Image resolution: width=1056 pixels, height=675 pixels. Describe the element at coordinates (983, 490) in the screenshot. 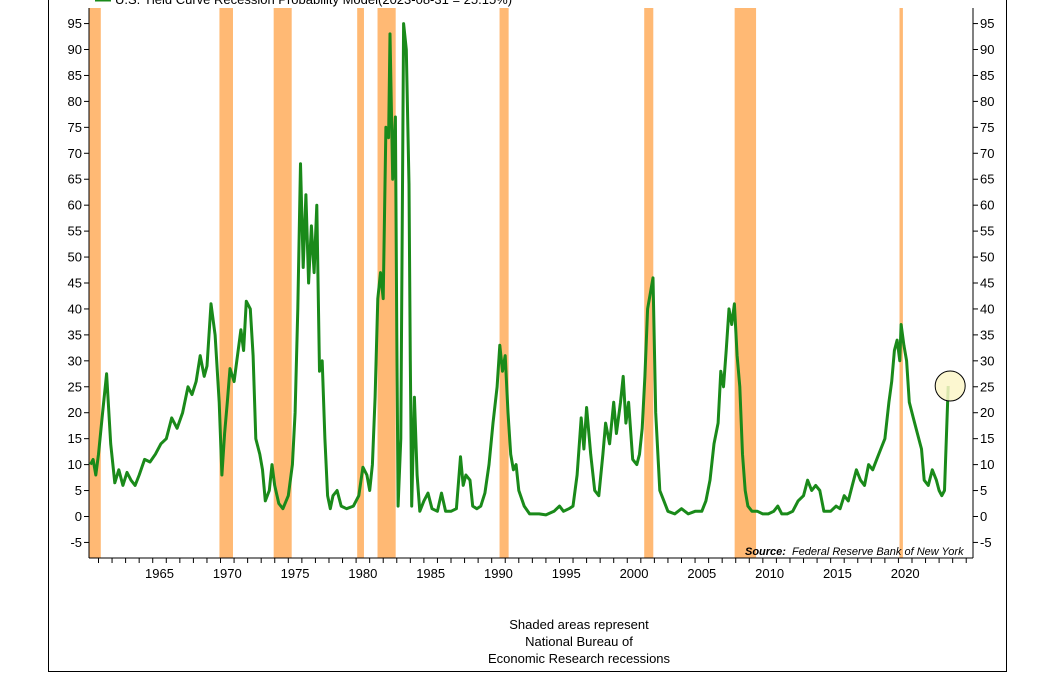

I see `y-tick-label-right: 5` at that location.